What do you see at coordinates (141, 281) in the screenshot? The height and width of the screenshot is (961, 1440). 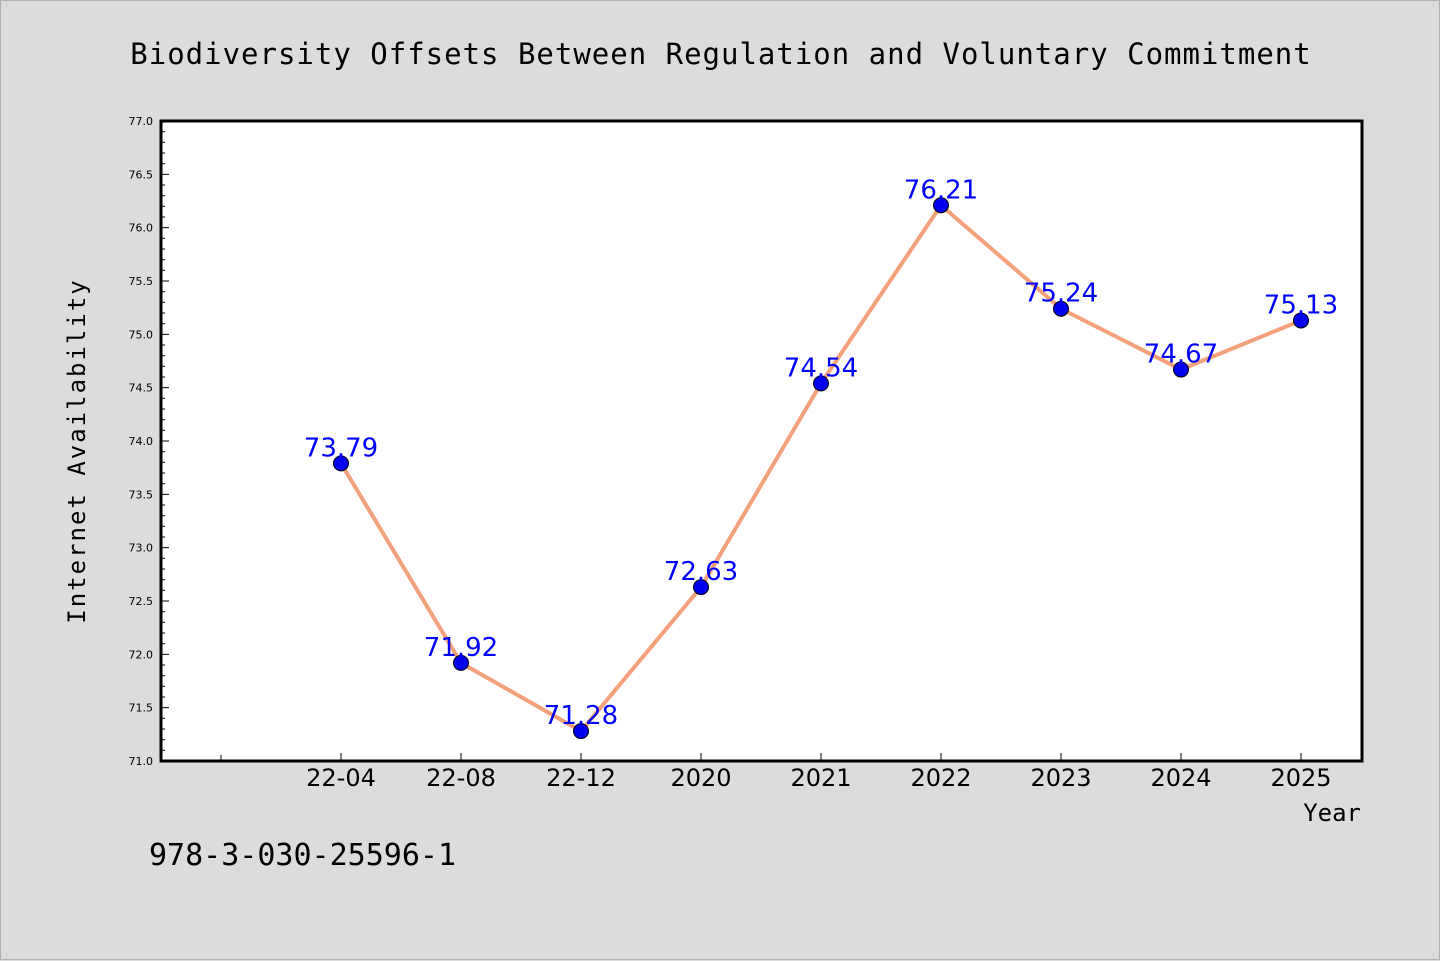 I see `y-tick-label: 75.5` at bounding box center [141, 281].